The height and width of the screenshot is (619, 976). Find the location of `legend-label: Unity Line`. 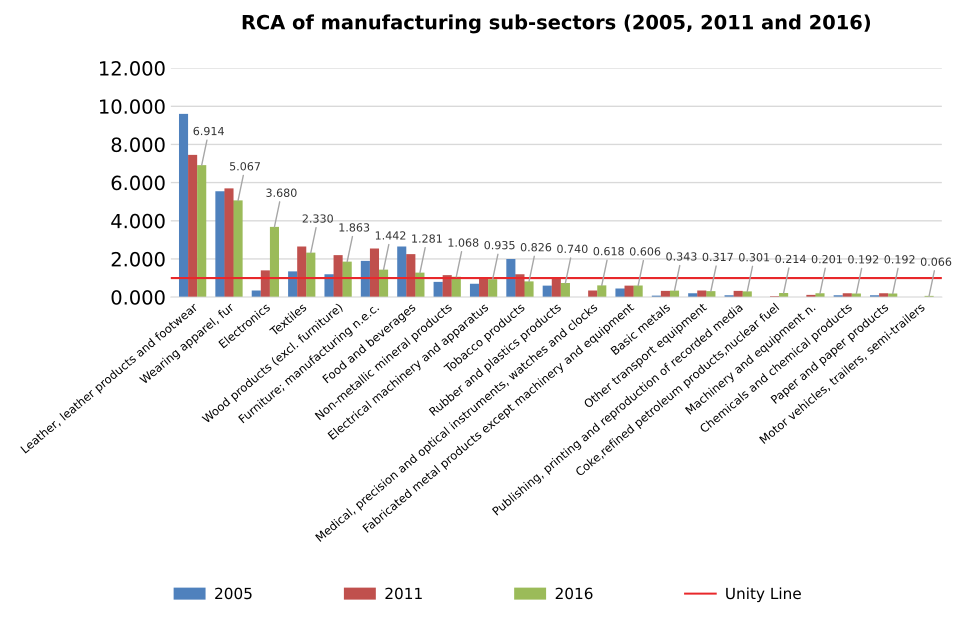

legend-label: Unity Line is located at coordinates (763, 594).